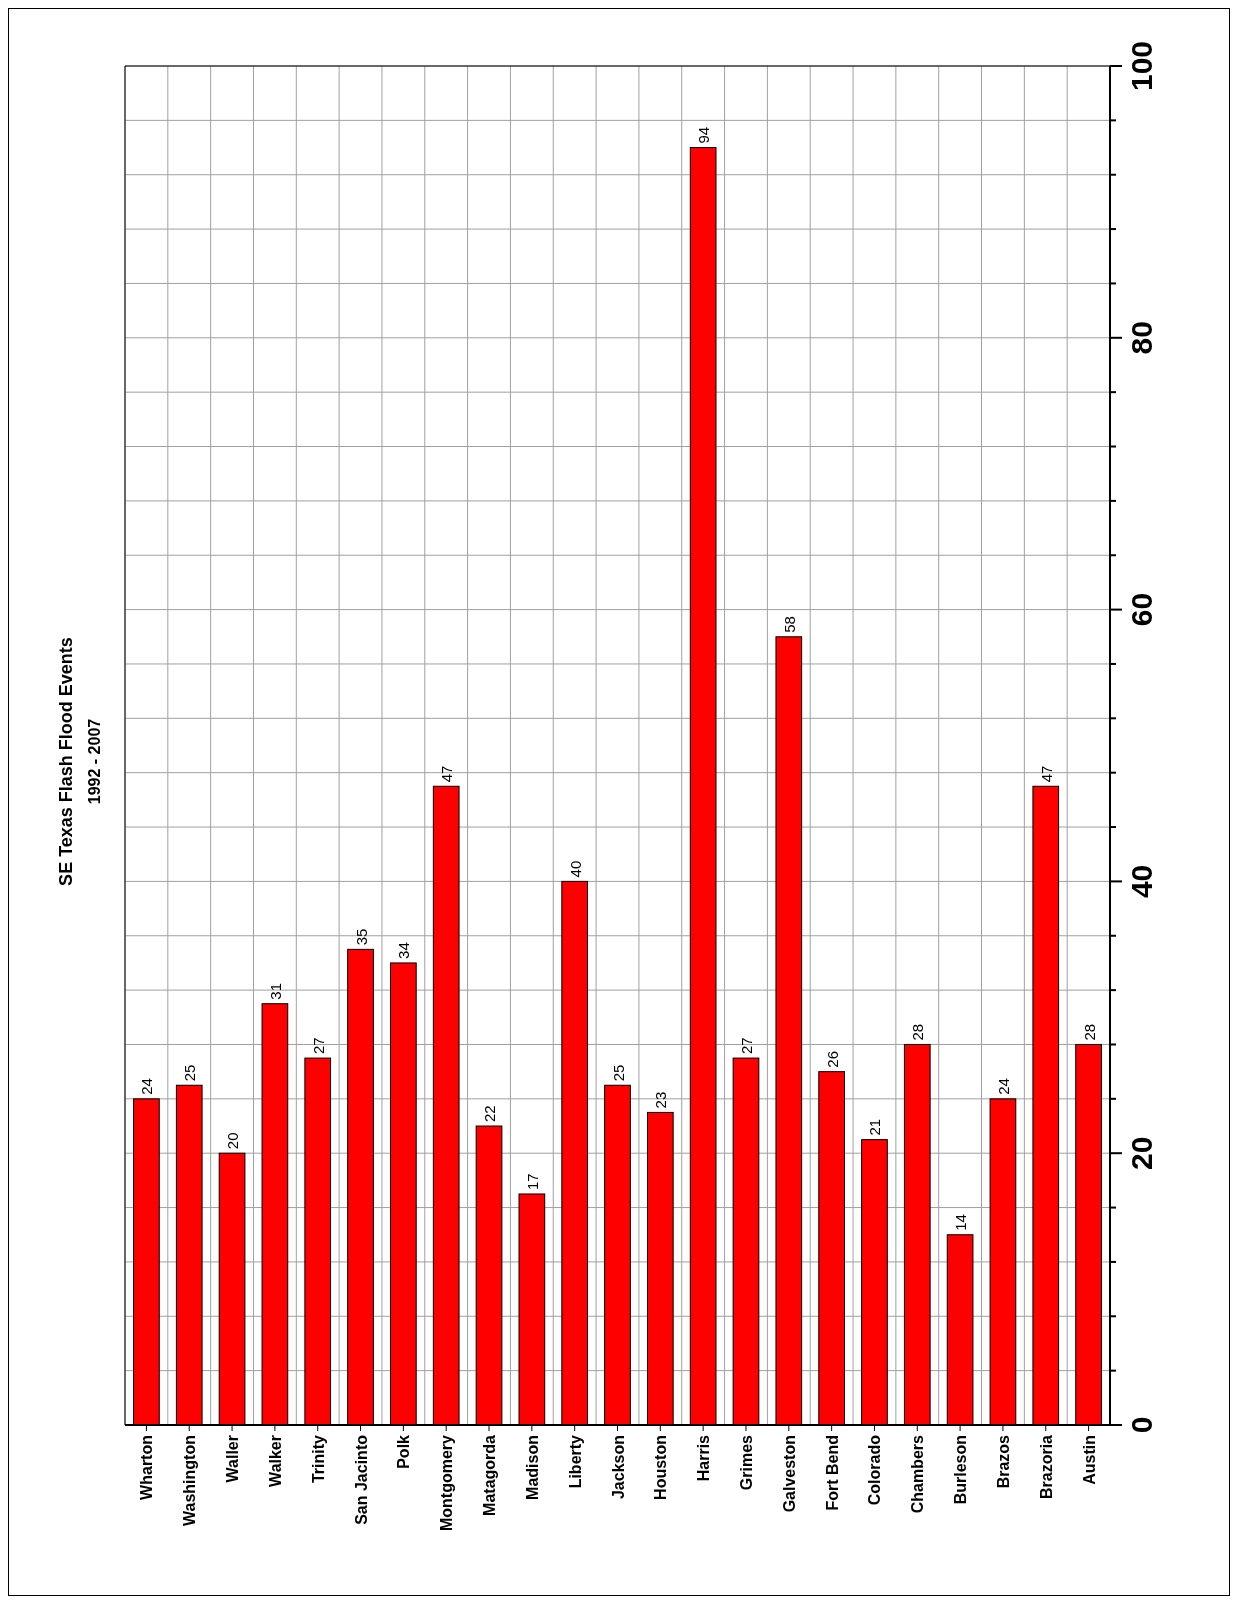  I want to click on y-tick-label: 60, so click(1141, 609).